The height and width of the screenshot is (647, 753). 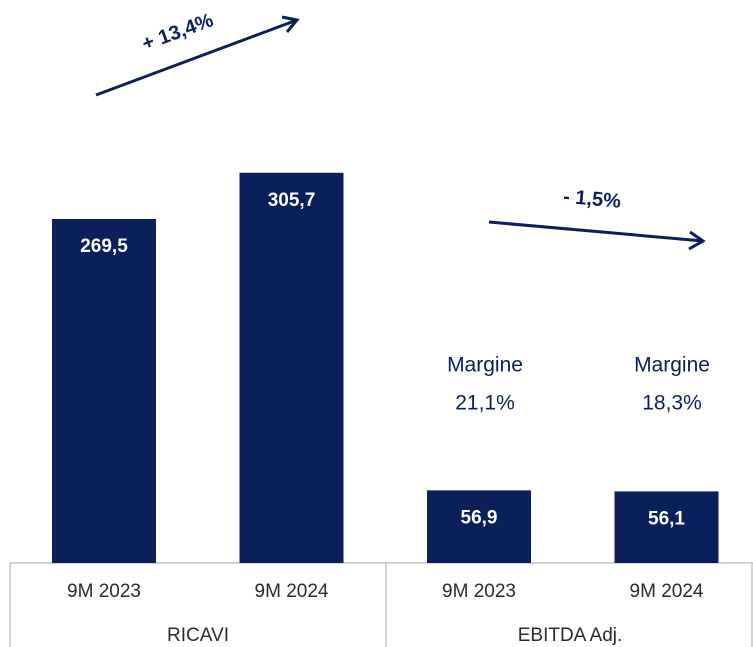 I want to click on group-label: RICAVI, so click(x=198, y=635).